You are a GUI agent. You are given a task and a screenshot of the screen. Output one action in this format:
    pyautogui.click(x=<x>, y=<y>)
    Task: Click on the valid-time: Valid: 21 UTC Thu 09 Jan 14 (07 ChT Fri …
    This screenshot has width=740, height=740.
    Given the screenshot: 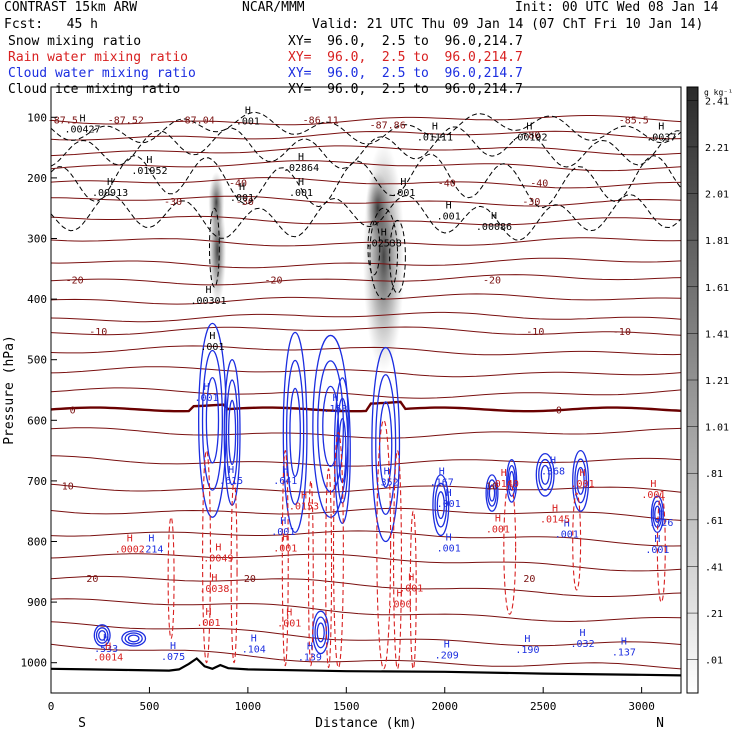 What is the action you would take?
    pyautogui.click(x=508, y=24)
    